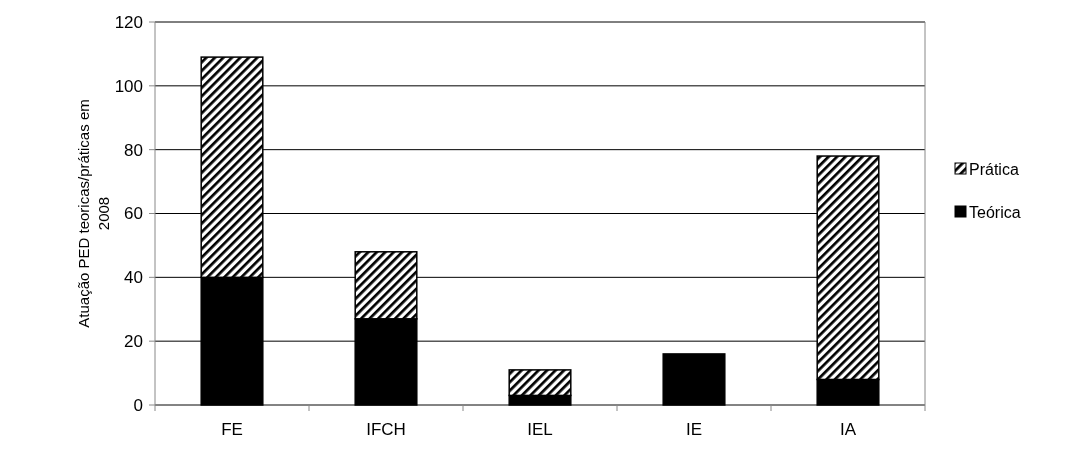  I want to click on y-axis-title: Atuação PED teoricas/práticas em 2008, so click(93, 213).